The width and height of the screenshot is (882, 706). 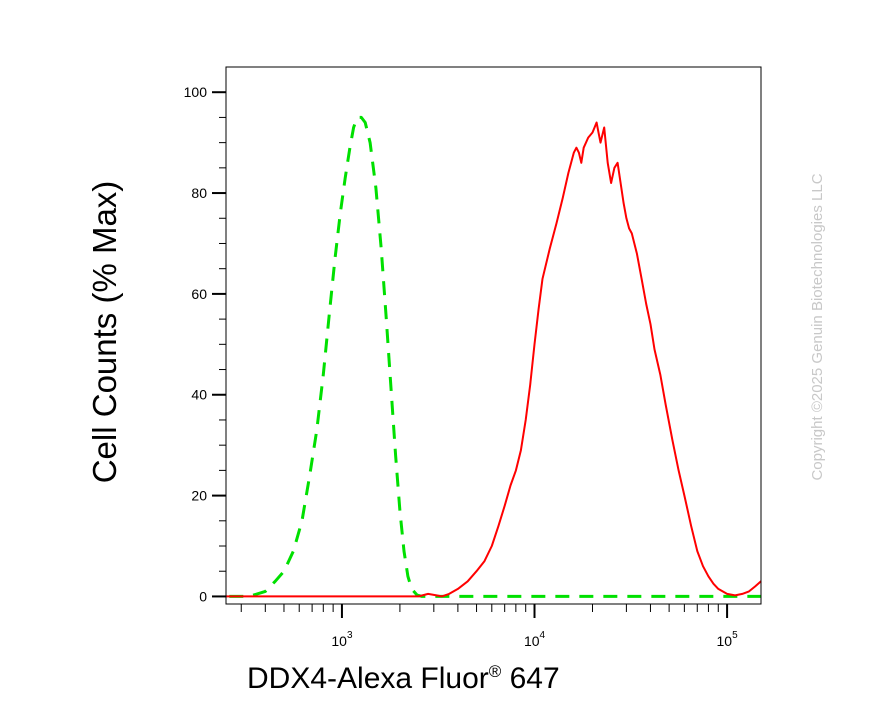 What do you see at coordinates (199, 496) in the screenshot?
I see `y-tick-label: 20` at bounding box center [199, 496].